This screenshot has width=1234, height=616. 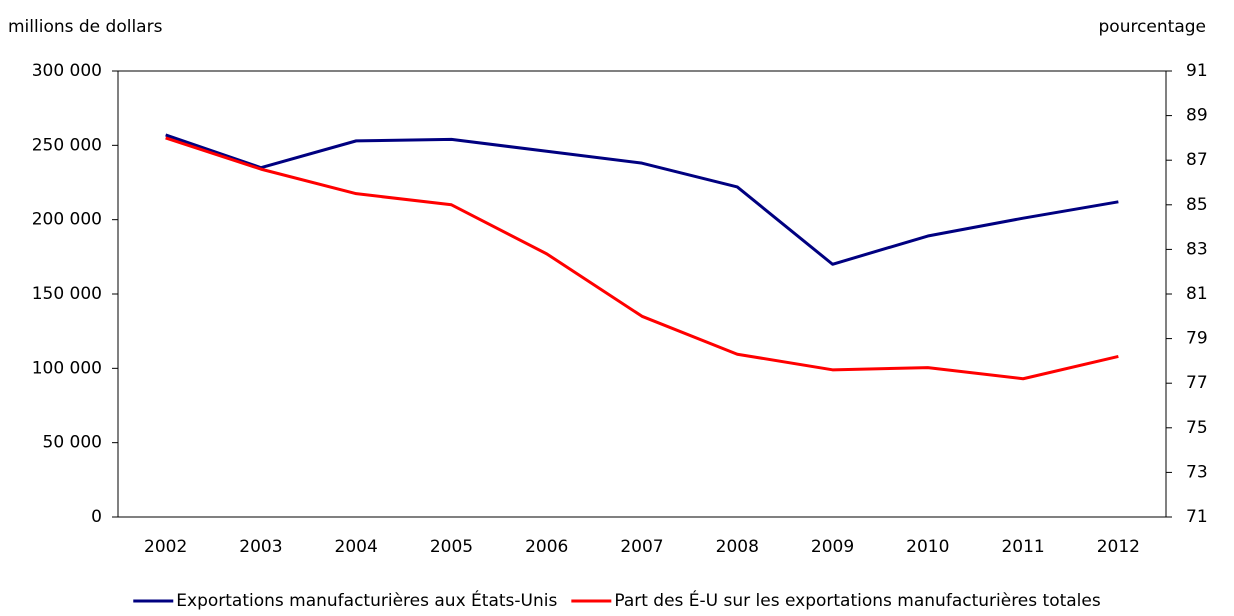 I want to click on x-tick-label: 2008, so click(x=737, y=547).